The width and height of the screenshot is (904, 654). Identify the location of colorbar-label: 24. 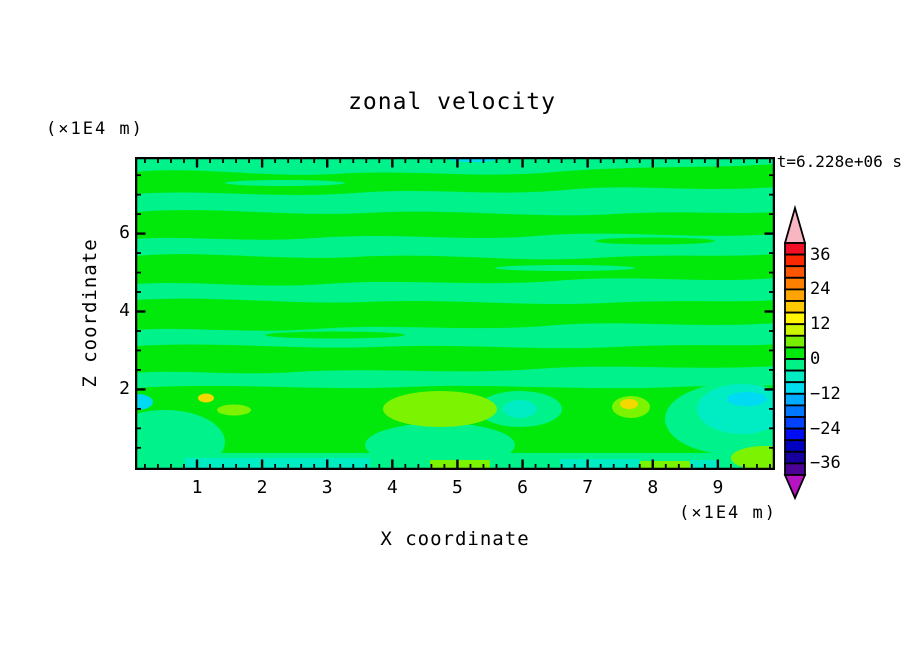
(820, 289).